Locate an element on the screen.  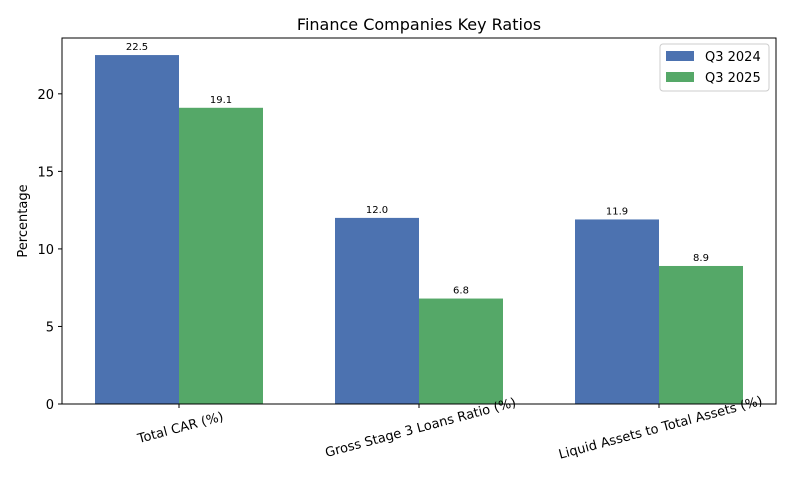
legend-label-q3-2024: Q3 2024 is located at coordinates (733, 57).